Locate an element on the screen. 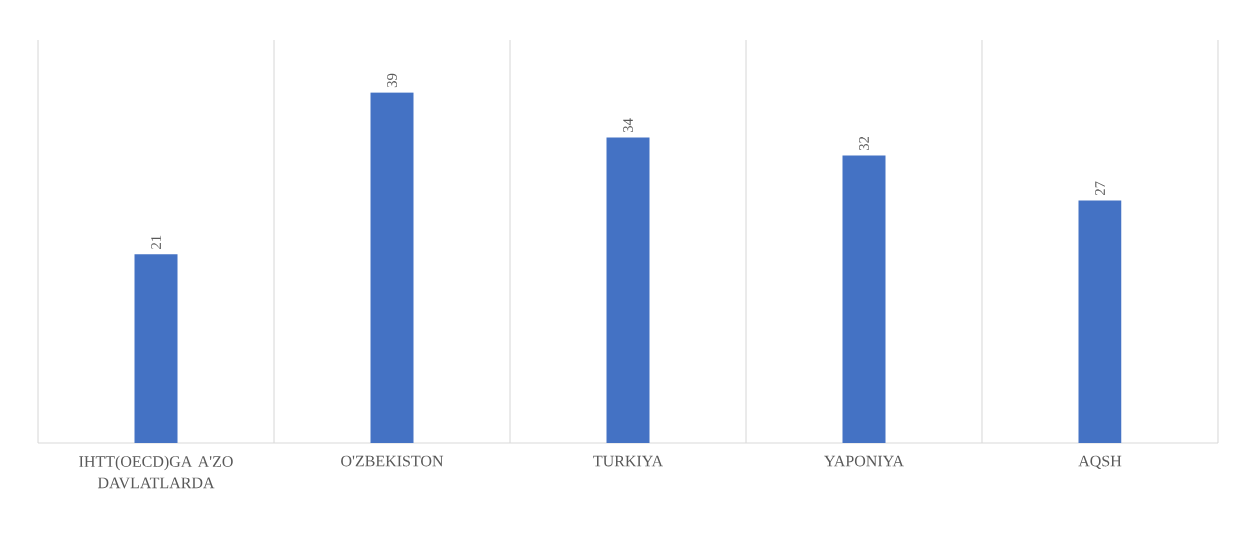 Image resolution: width=1239 pixels, height=541 pixels. x-tick-label: AQSH is located at coordinates (1100, 462).